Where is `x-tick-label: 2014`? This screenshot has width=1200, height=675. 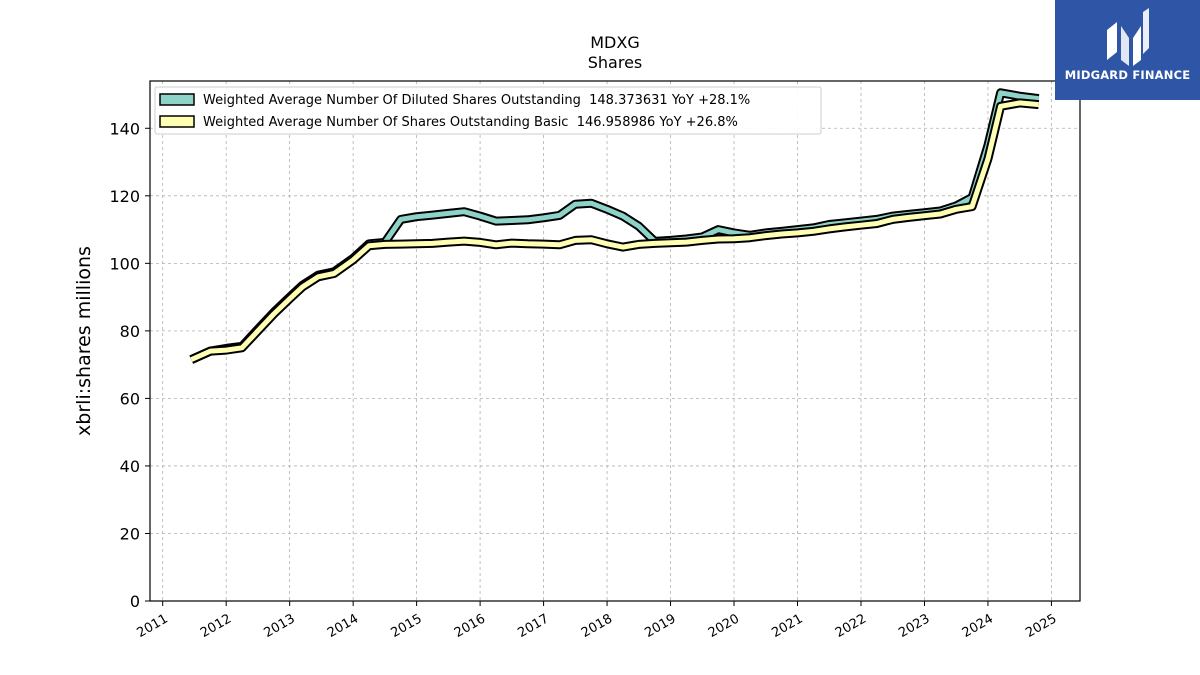 x-tick-label: 2014 is located at coordinates (343, 626).